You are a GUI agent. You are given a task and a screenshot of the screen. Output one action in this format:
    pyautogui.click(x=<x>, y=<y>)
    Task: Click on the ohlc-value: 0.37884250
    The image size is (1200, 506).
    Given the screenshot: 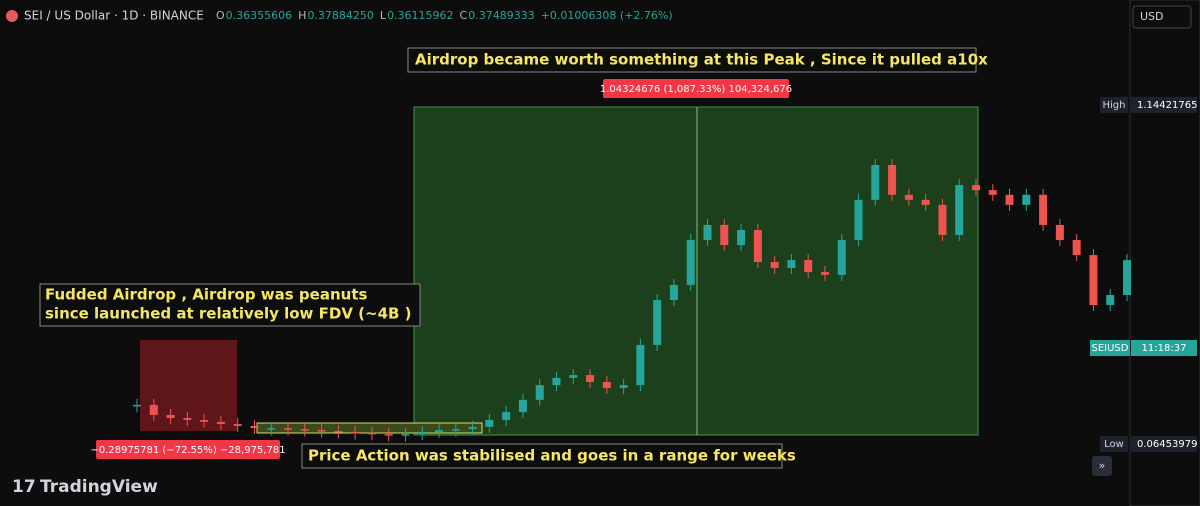 What is the action you would take?
    pyautogui.click(x=340, y=15)
    